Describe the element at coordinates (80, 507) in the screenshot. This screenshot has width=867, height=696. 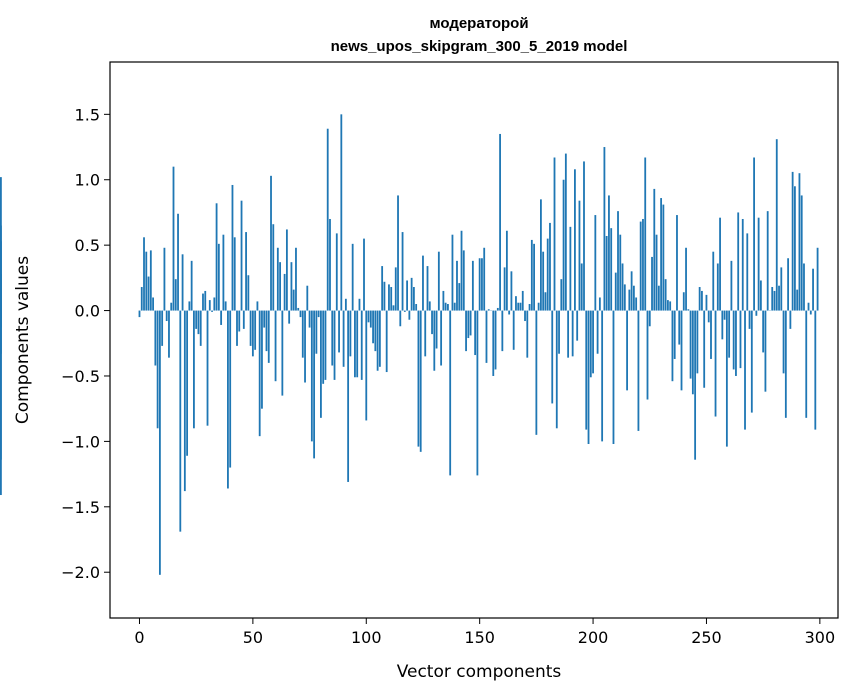
I see `y-tick-label-1: −1.5` at that location.